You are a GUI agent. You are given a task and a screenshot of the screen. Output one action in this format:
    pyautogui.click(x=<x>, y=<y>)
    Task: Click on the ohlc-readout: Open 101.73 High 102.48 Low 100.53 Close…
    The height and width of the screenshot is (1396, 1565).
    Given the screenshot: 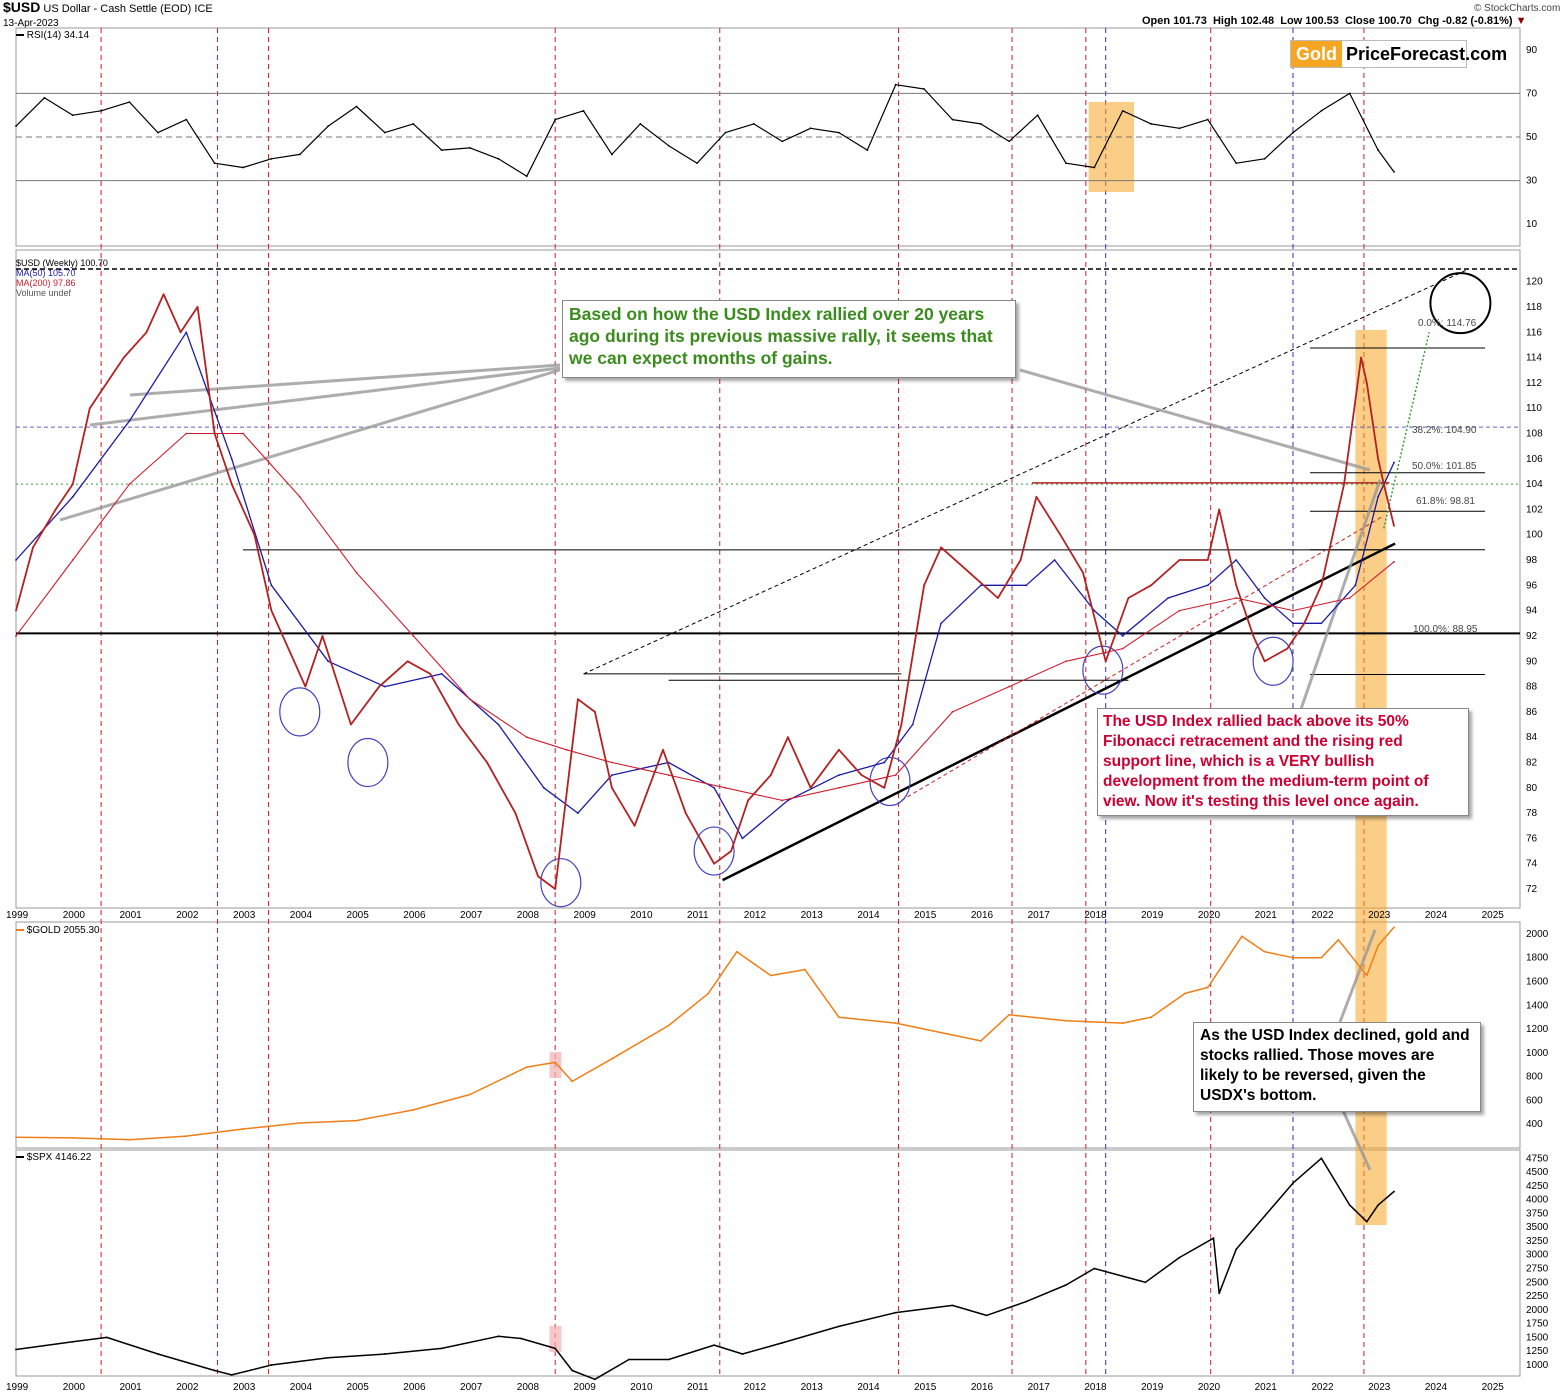 What is the action you would take?
    pyautogui.click(x=1334, y=21)
    